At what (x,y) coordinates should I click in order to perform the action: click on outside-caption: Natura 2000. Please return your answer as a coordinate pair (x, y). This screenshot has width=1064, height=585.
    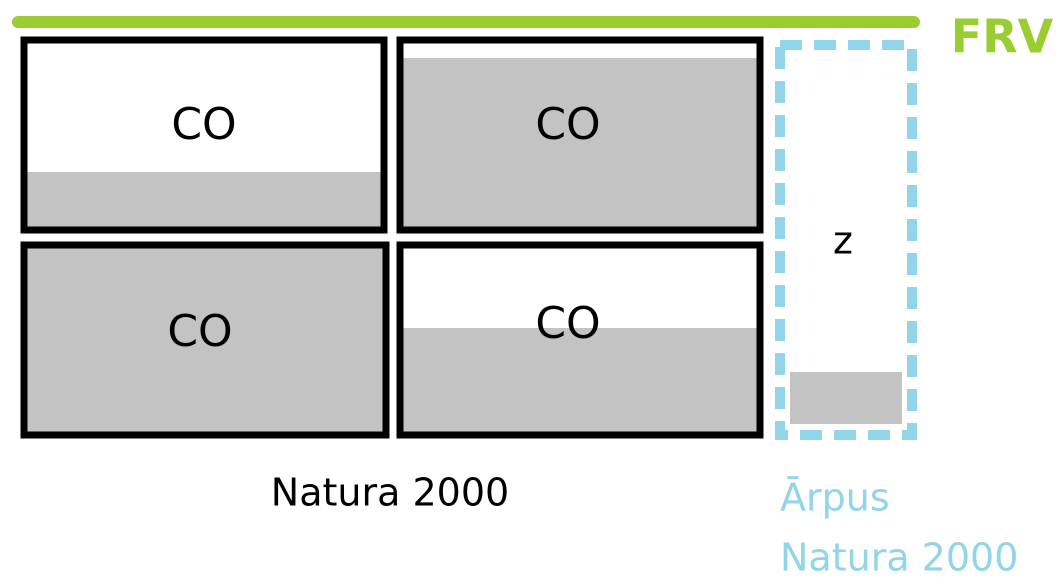
    Looking at the image, I should click on (899, 558).